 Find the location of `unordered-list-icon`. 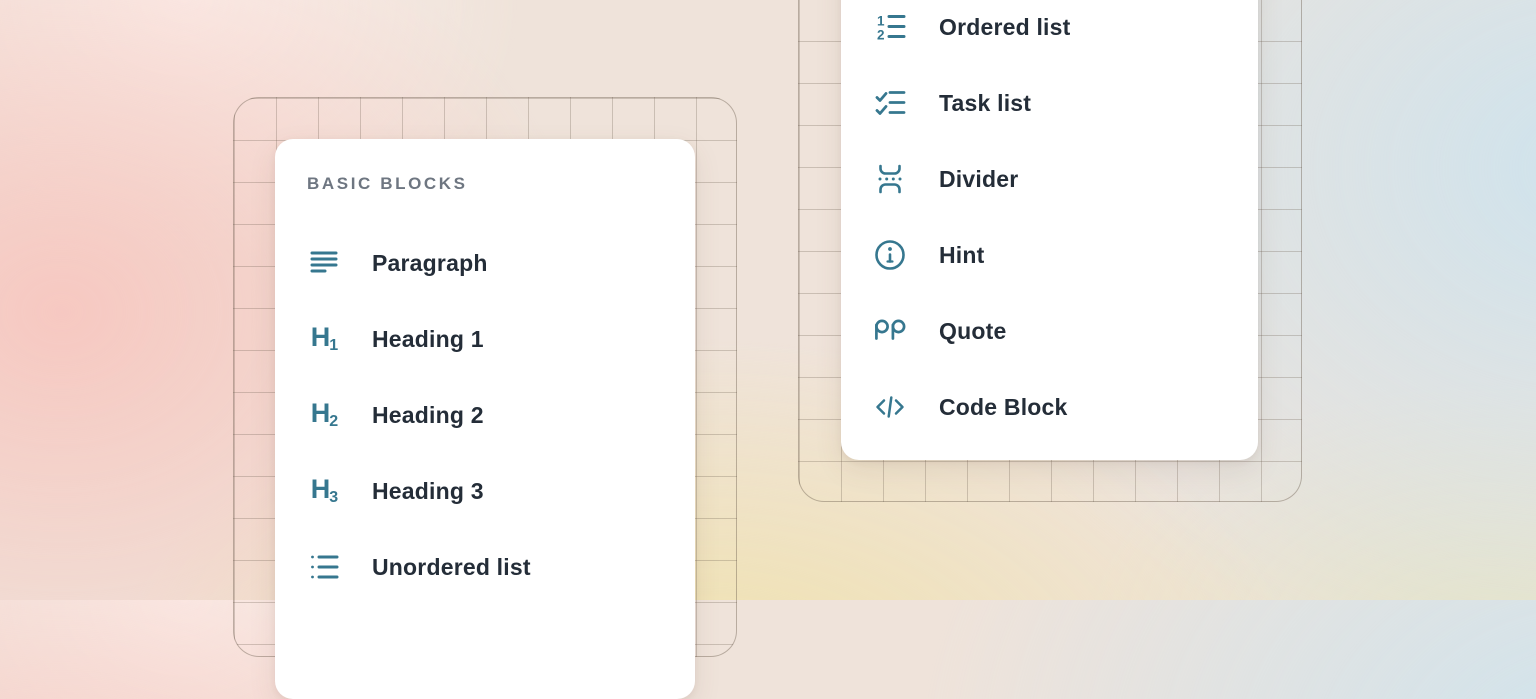

unordered-list-icon is located at coordinates (324, 567).